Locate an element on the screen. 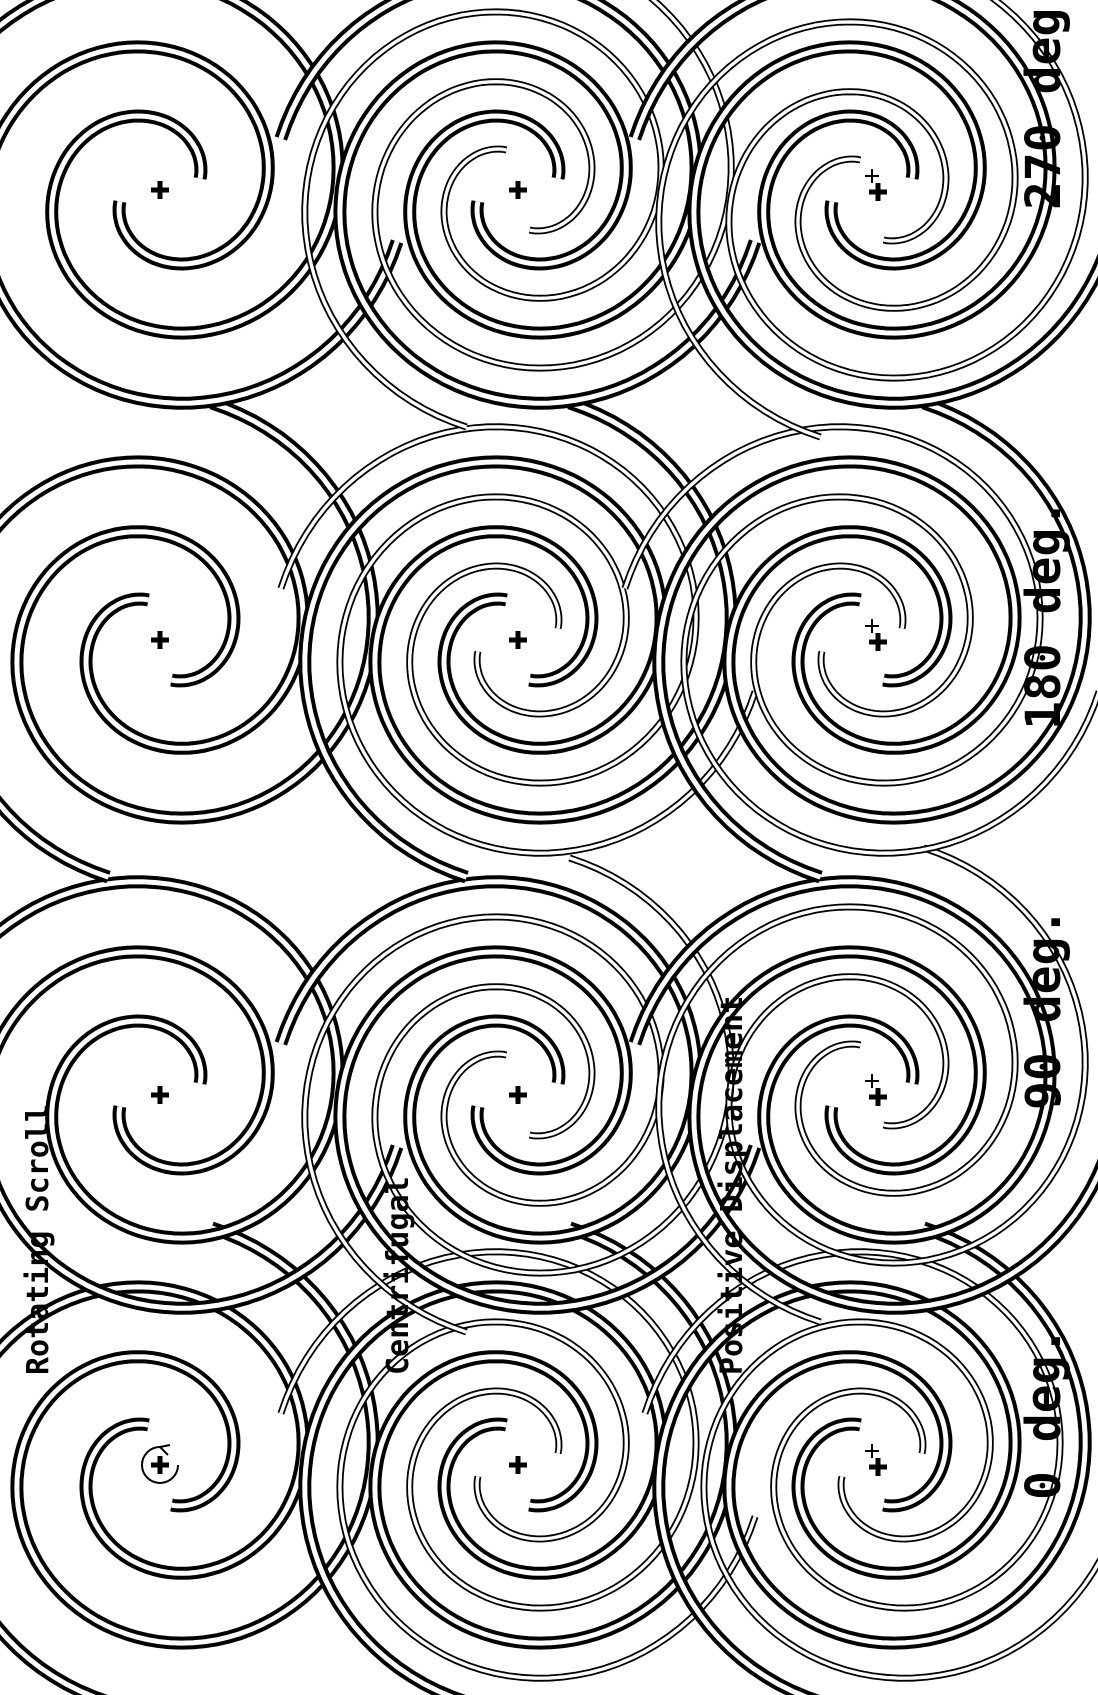  rotation-arrow-icon is located at coordinates (160, 1465).